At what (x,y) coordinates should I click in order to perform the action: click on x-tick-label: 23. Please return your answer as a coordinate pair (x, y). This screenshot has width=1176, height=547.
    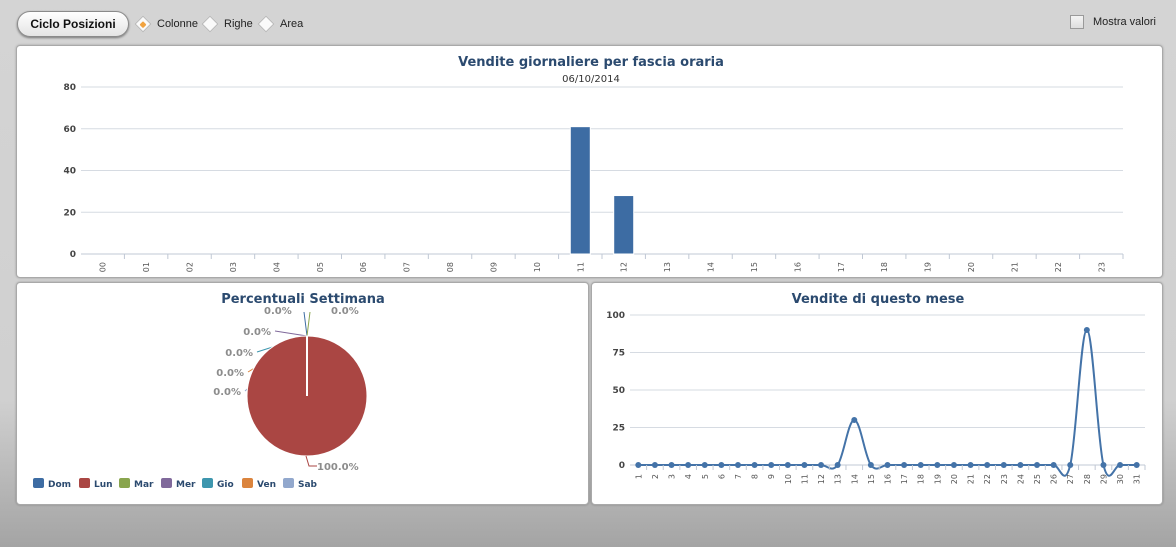
    Looking at the image, I should click on (1004, 479).